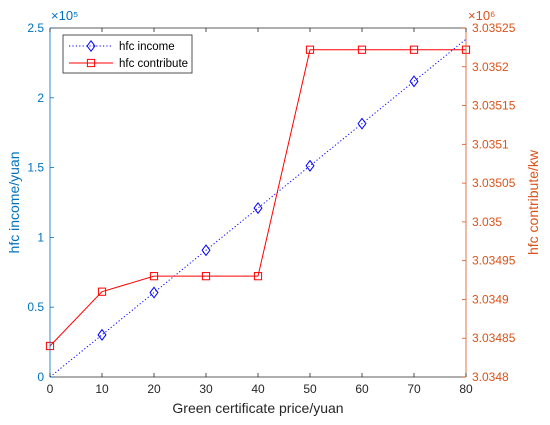 The height and width of the screenshot is (425, 550). What do you see at coordinates (490, 299) in the screenshot?
I see `right-y-tick-label: 3.0349` at bounding box center [490, 299].